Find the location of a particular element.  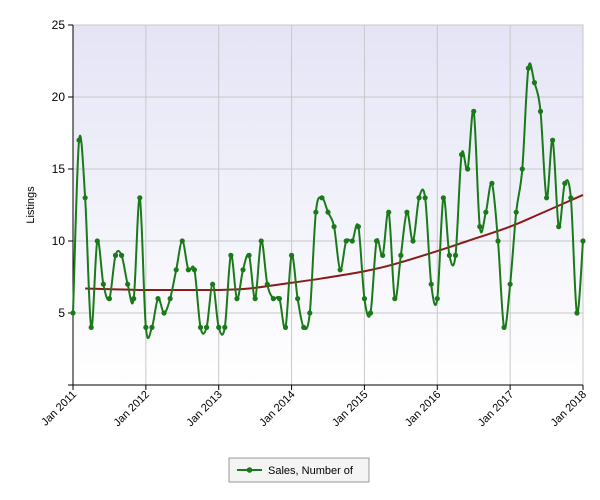

legend-swatch-marker is located at coordinates (249, 470).